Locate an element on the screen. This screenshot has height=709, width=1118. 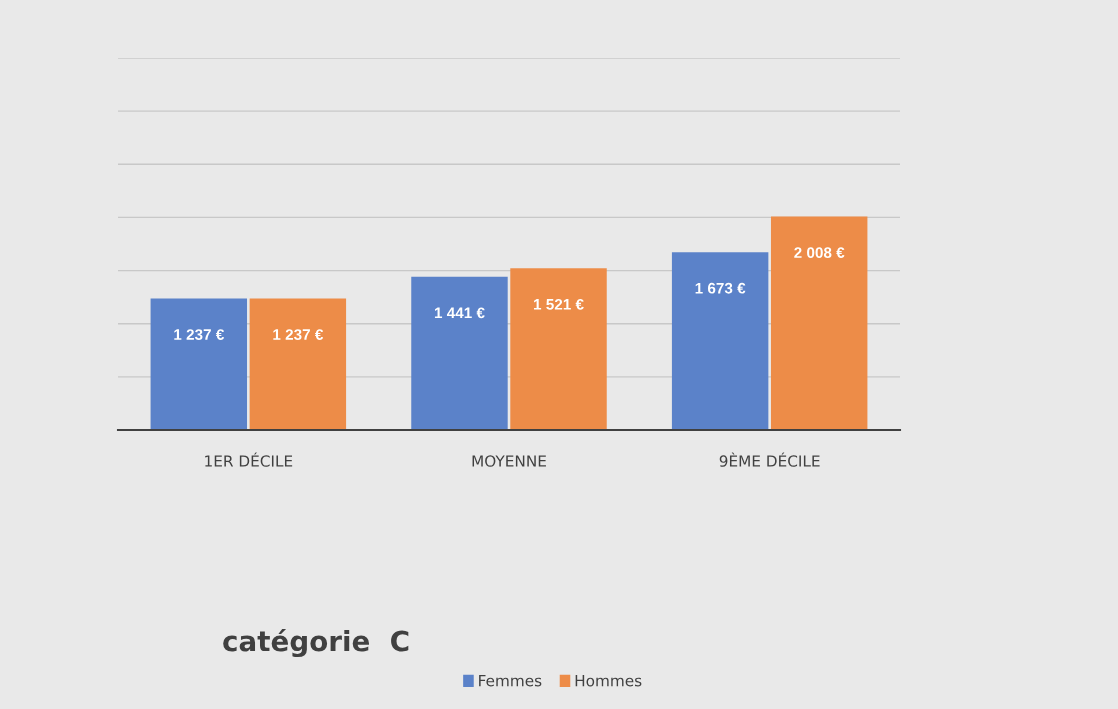
text: catégorie C is located at coordinates (316, 643).